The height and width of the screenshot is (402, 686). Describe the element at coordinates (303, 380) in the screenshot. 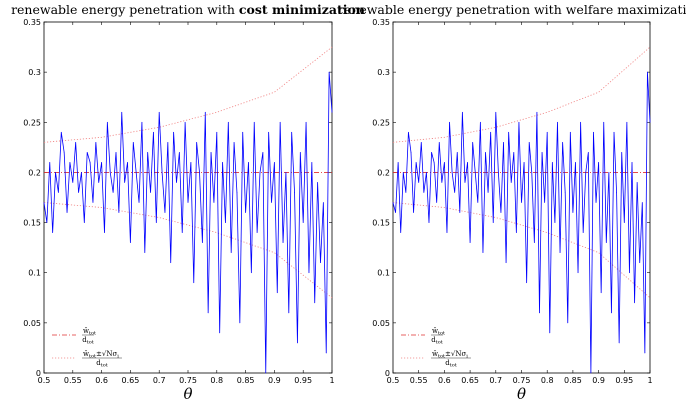

I see `x-tick-label: 0.95` at that location.